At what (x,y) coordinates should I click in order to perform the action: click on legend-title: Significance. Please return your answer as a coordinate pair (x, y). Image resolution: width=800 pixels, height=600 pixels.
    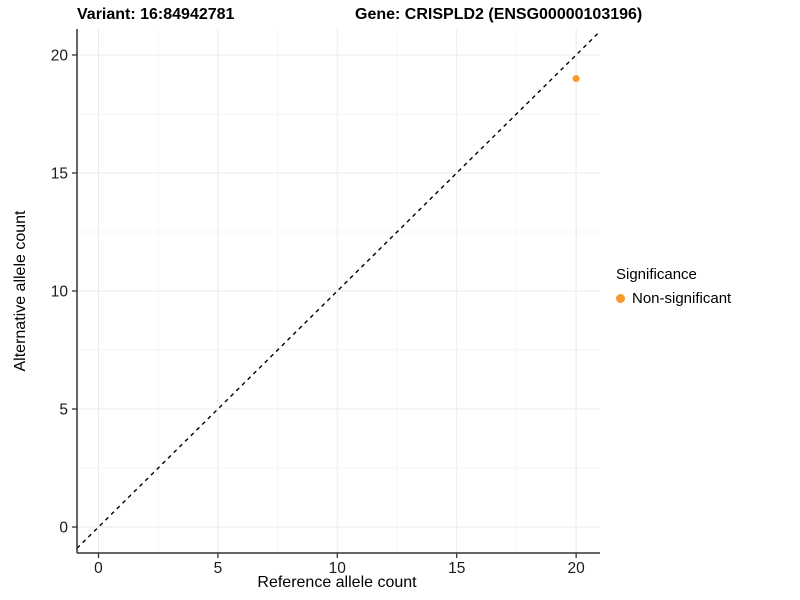
    Looking at the image, I should click on (656, 274).